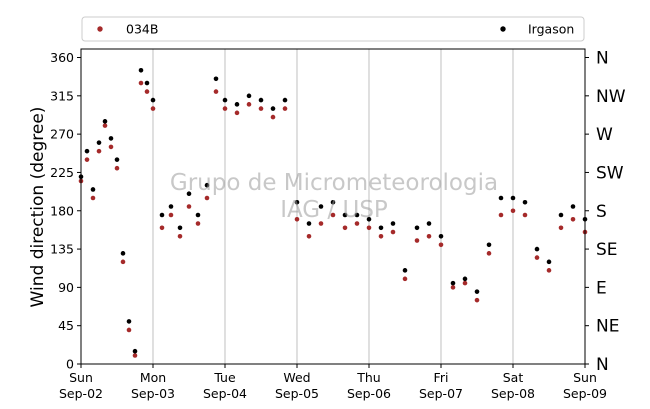 This screenshot has height=409, width=650. Describe the element at coordinates (142, 29) in the screenshot. I see `legend-label-034b: 034B` at that location.